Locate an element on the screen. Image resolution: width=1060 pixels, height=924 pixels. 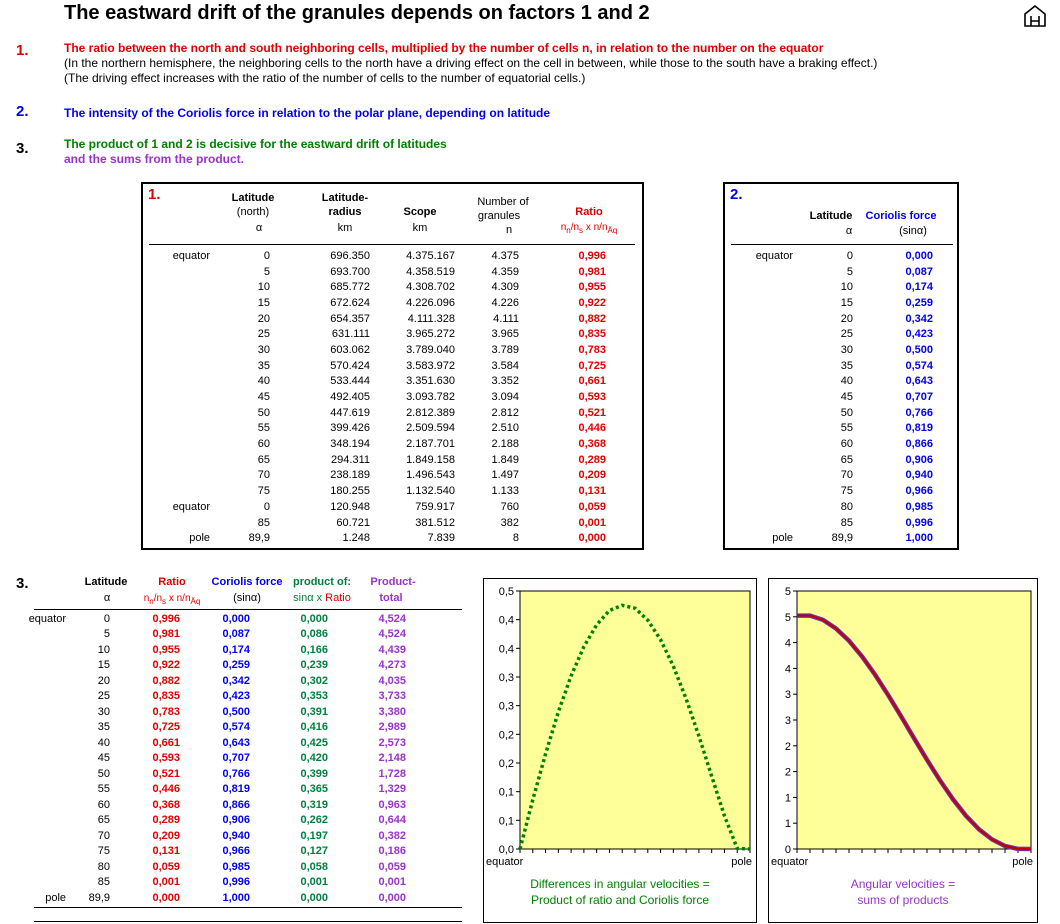
table-row: 15 0,922 0,259 0,239 4,273 is located at coordinates (217, 666).